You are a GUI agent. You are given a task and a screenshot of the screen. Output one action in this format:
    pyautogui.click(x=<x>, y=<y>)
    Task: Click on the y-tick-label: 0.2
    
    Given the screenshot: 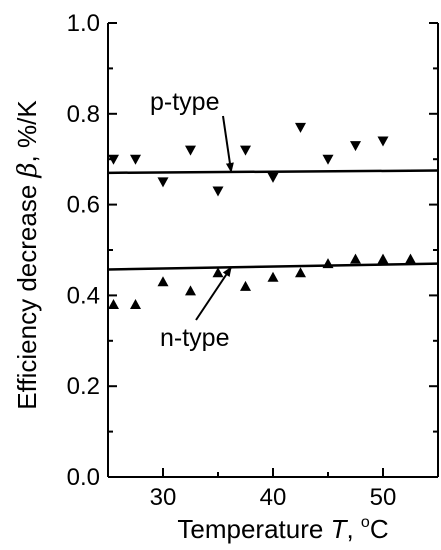 What is the action you would take?
    pyautogui.click(x=83, y=386)
    